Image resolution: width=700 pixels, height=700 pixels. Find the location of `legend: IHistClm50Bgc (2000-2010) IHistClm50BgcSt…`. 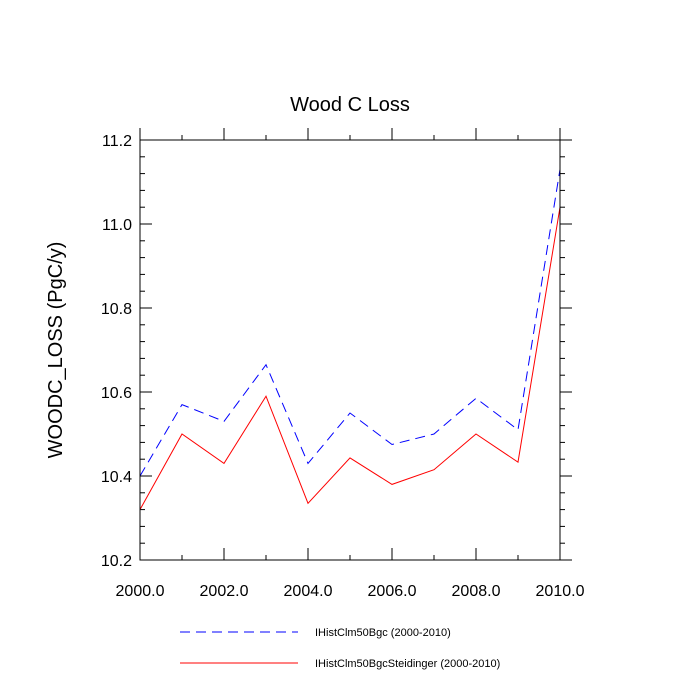

legend: IHistClm50Bgc (2000-2010) IHistClm50BgcSt… is located at coordinates (340, 648).